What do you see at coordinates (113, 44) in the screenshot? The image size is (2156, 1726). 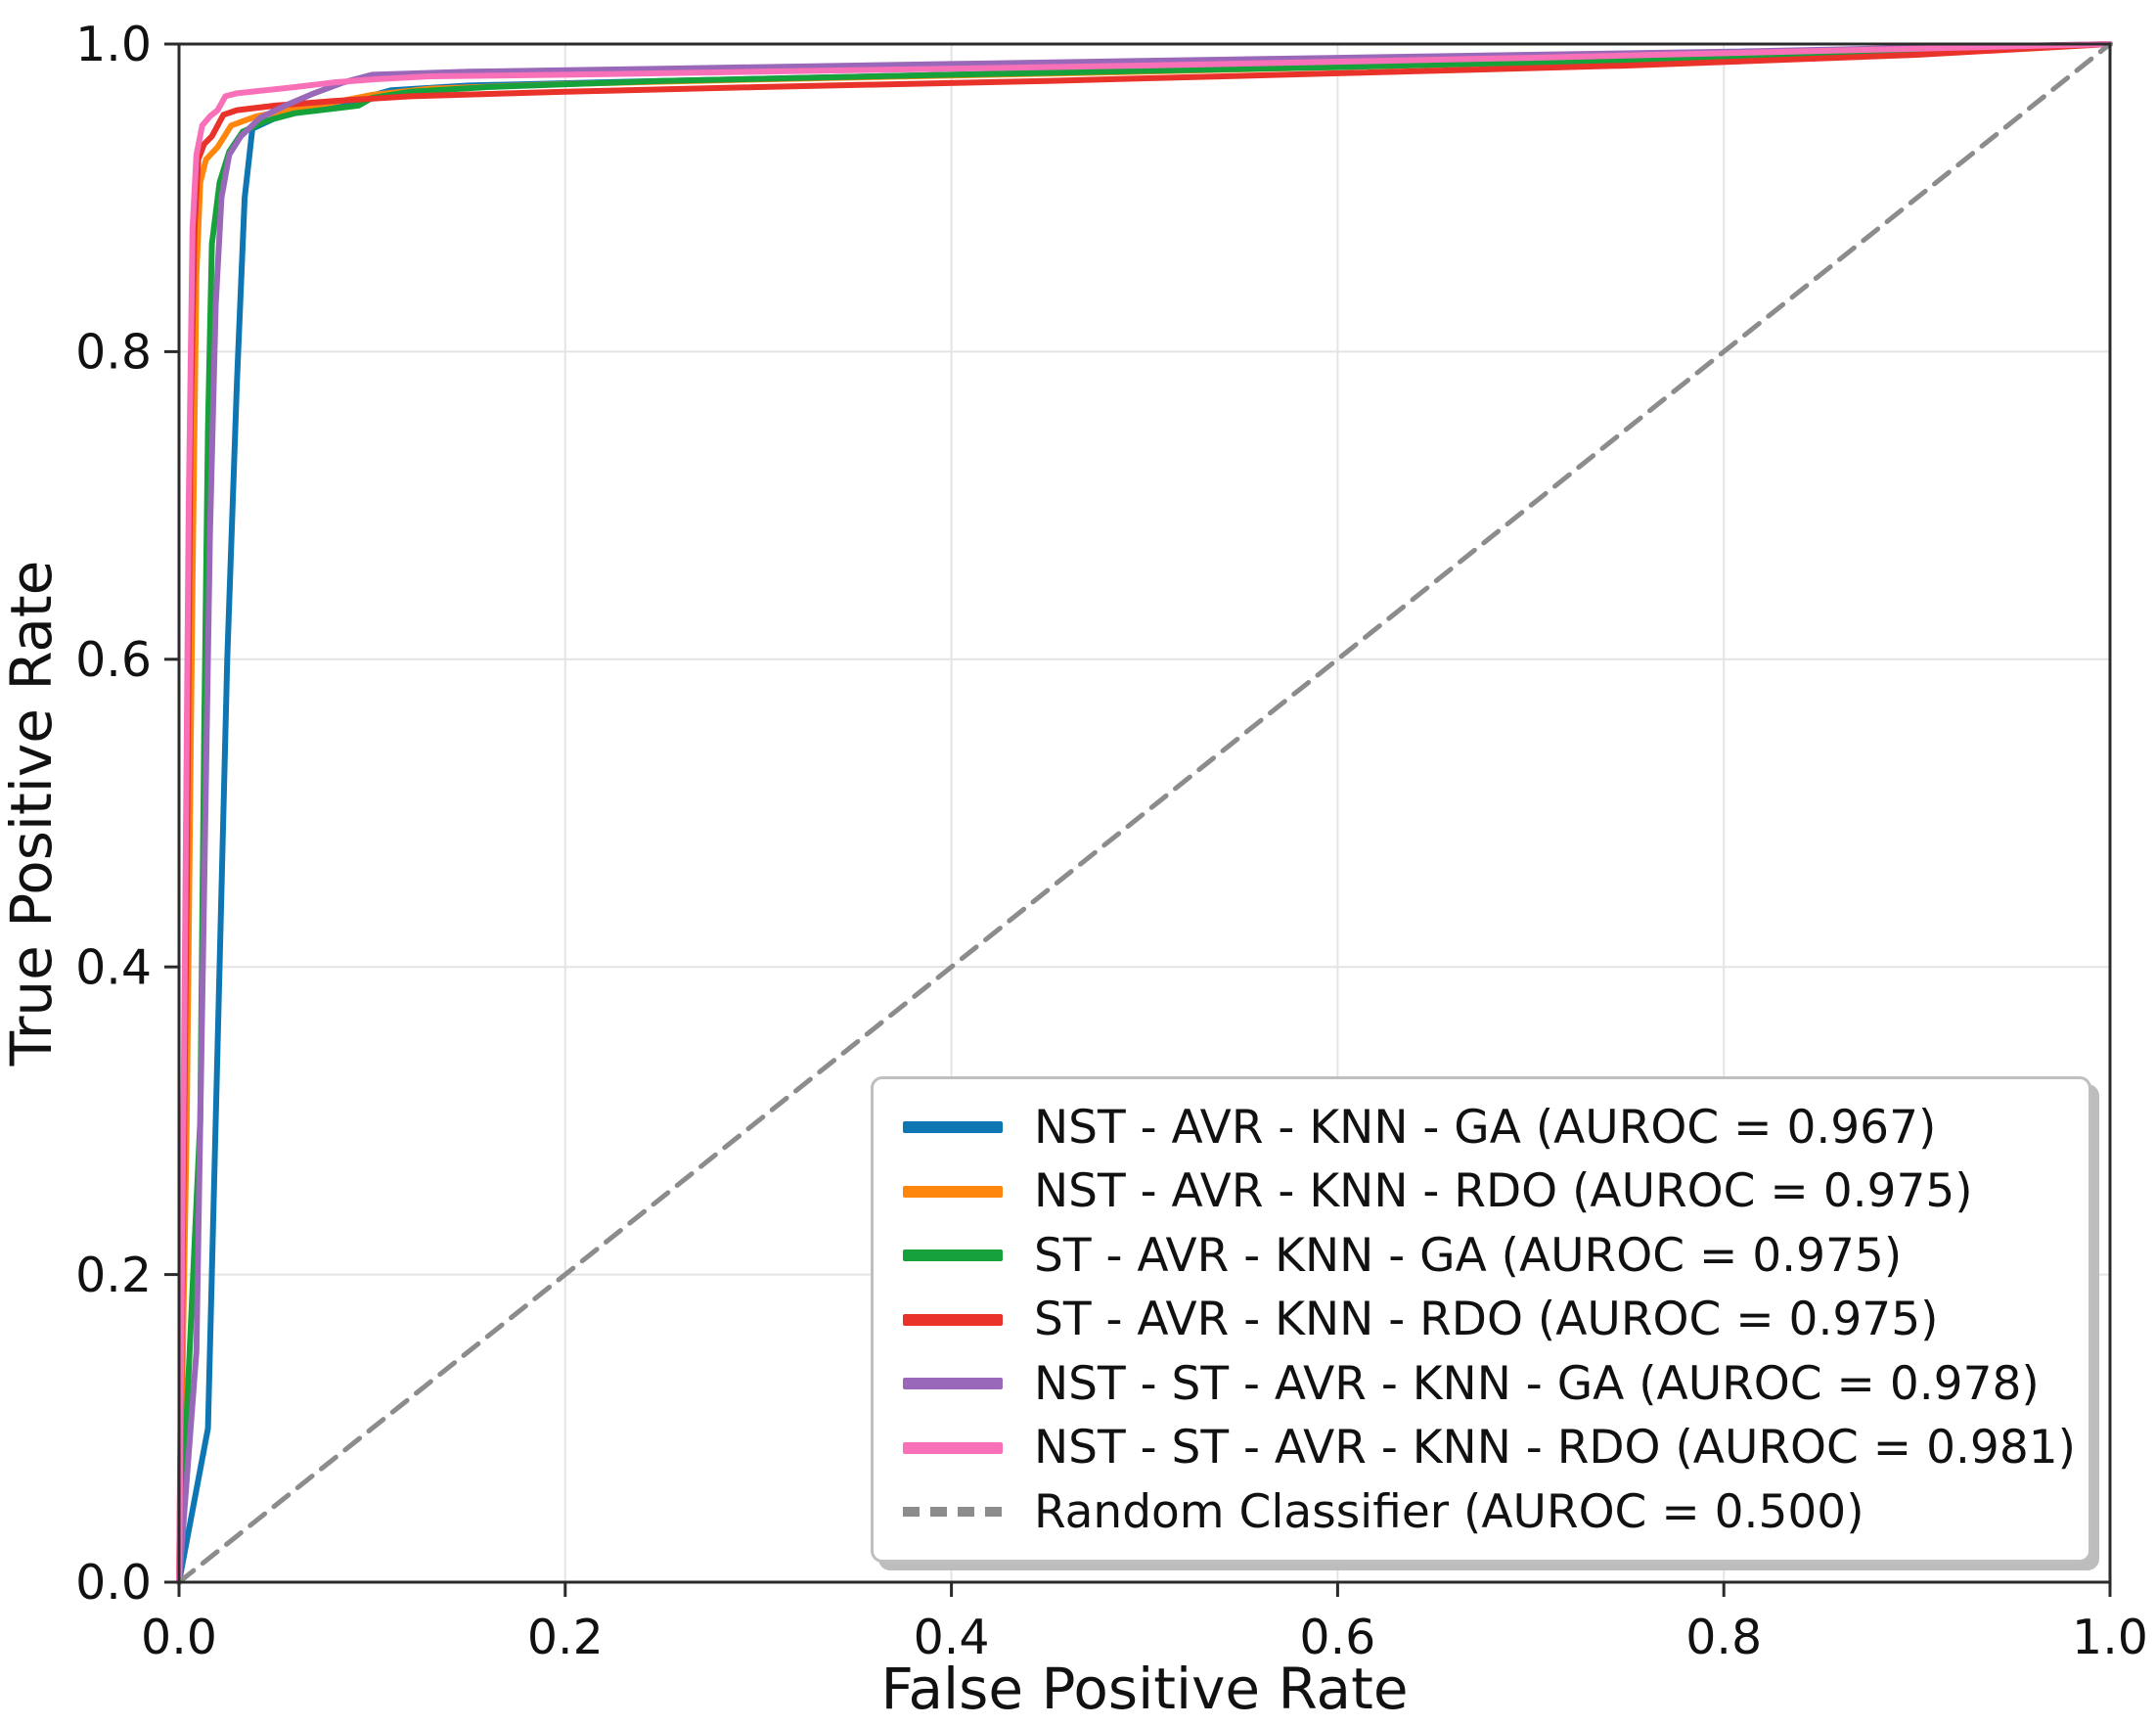 I see `y-tick-label-1: 1.0` at bounding box center [113, 44].